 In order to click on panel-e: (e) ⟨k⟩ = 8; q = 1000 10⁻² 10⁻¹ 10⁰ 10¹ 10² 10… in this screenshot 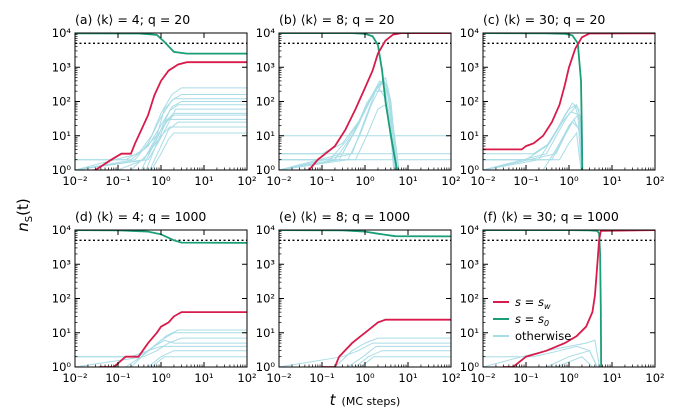, I will do `click(358, 297)`.